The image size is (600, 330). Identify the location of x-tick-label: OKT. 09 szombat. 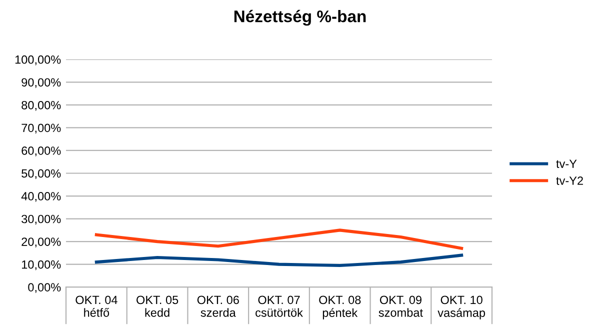
(400, 306).